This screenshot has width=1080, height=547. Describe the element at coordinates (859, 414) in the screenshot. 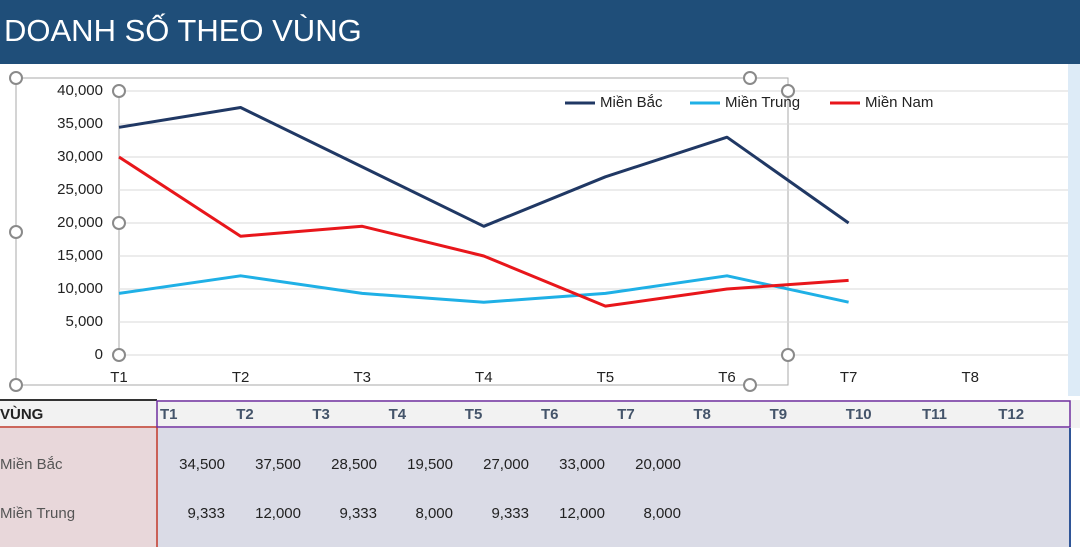

I see `column-header: T10` at that location.